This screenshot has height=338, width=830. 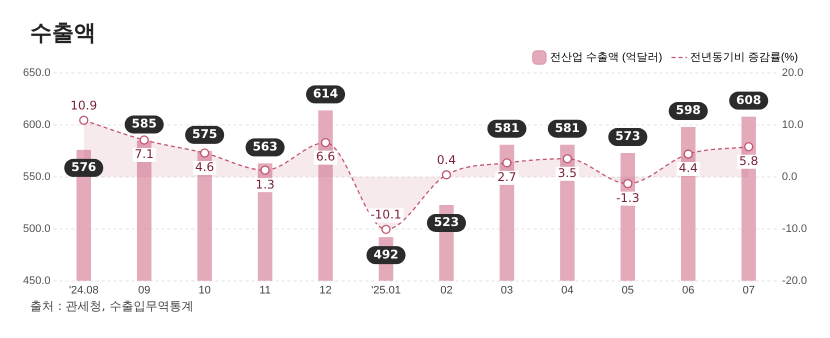 What do you see at coordinates (36, 73) in the screenshot?
I see `y-tick-label: 650.0` at bounding box center [36, 73].